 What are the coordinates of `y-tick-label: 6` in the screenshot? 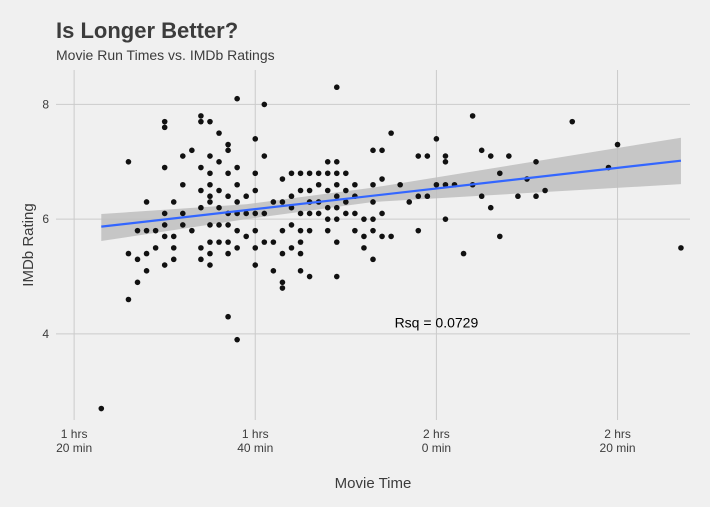 It's located at (45, 219).